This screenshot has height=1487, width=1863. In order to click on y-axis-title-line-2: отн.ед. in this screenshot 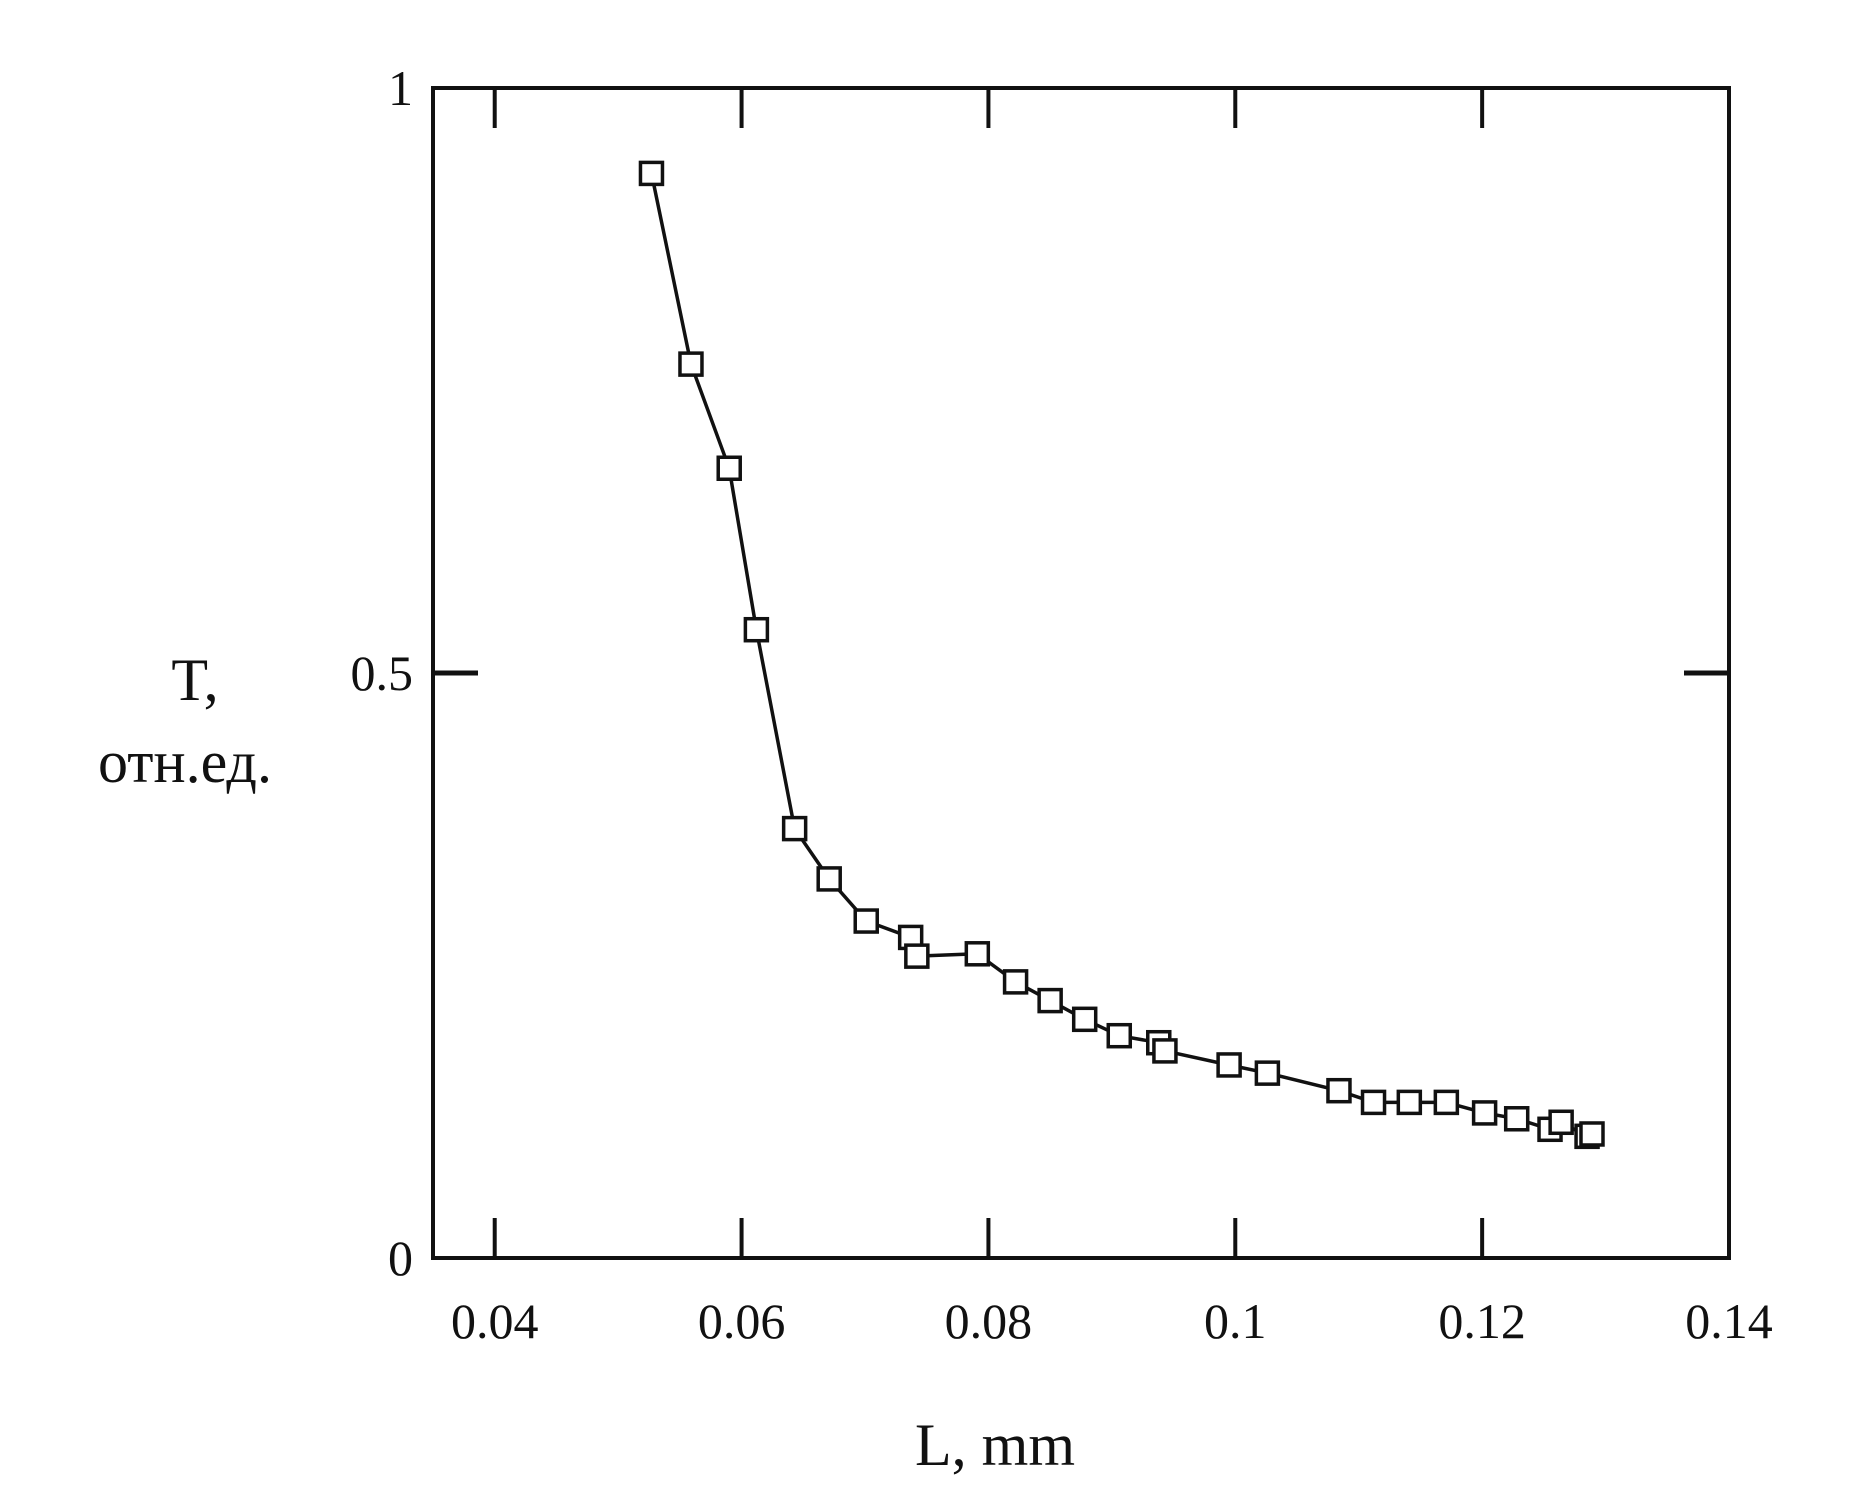, I will do `click(185, 762)`.